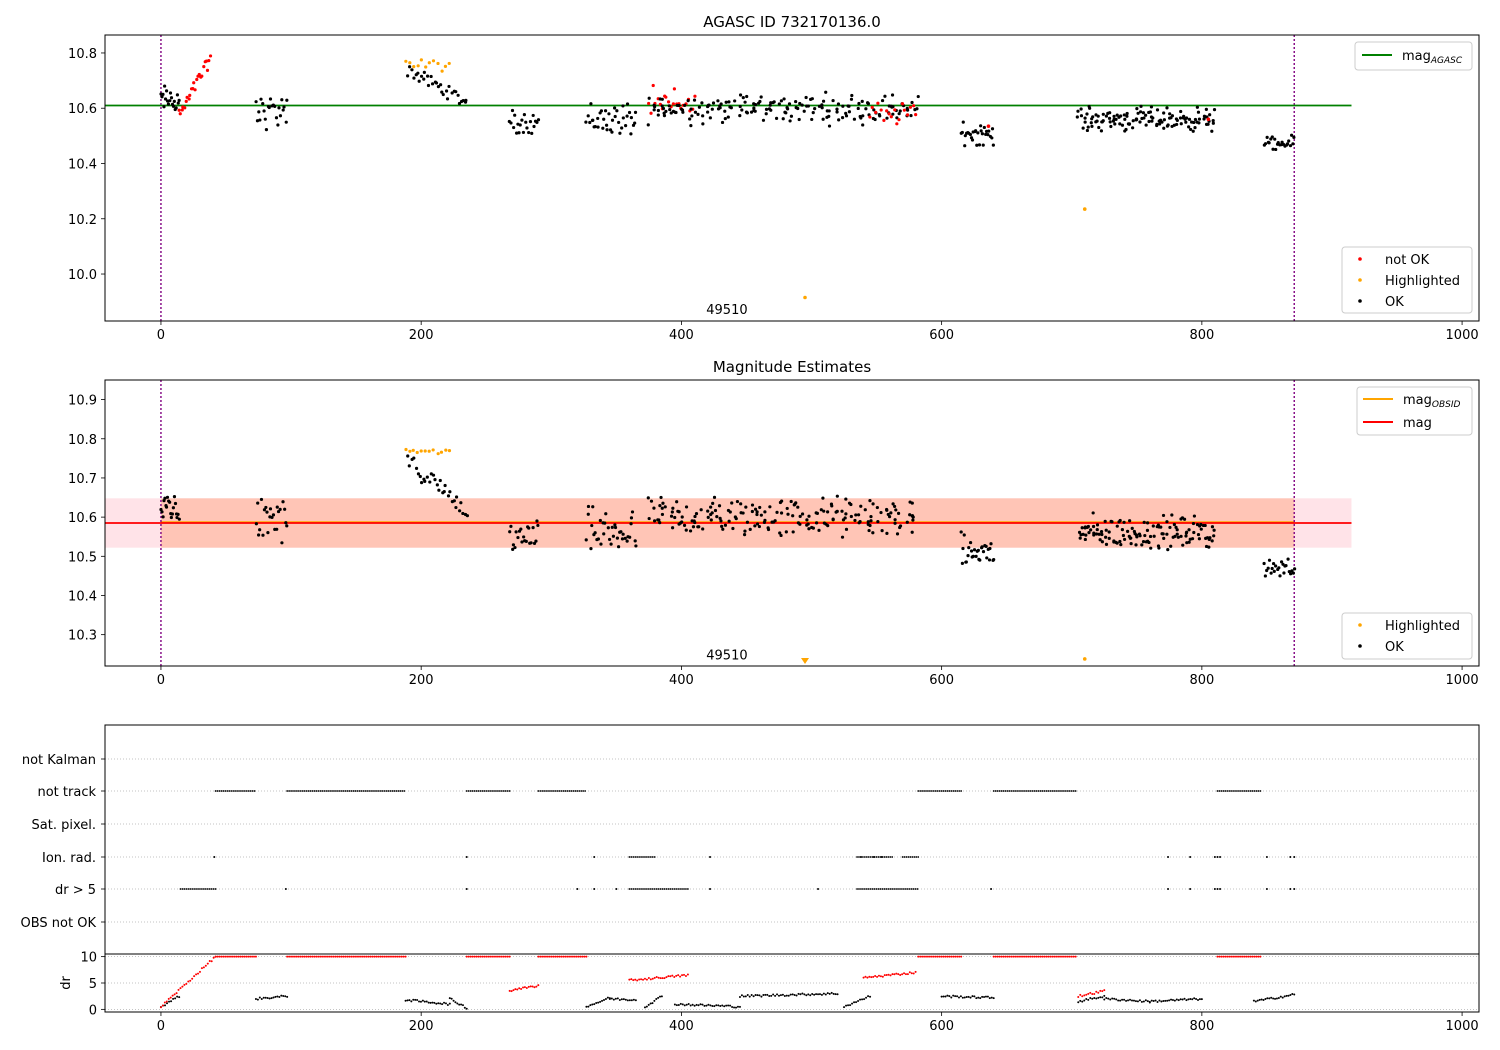  Describe the element at coordinates (1360, 259) in the screenshot. I see `legend-point-swatch` at that location.